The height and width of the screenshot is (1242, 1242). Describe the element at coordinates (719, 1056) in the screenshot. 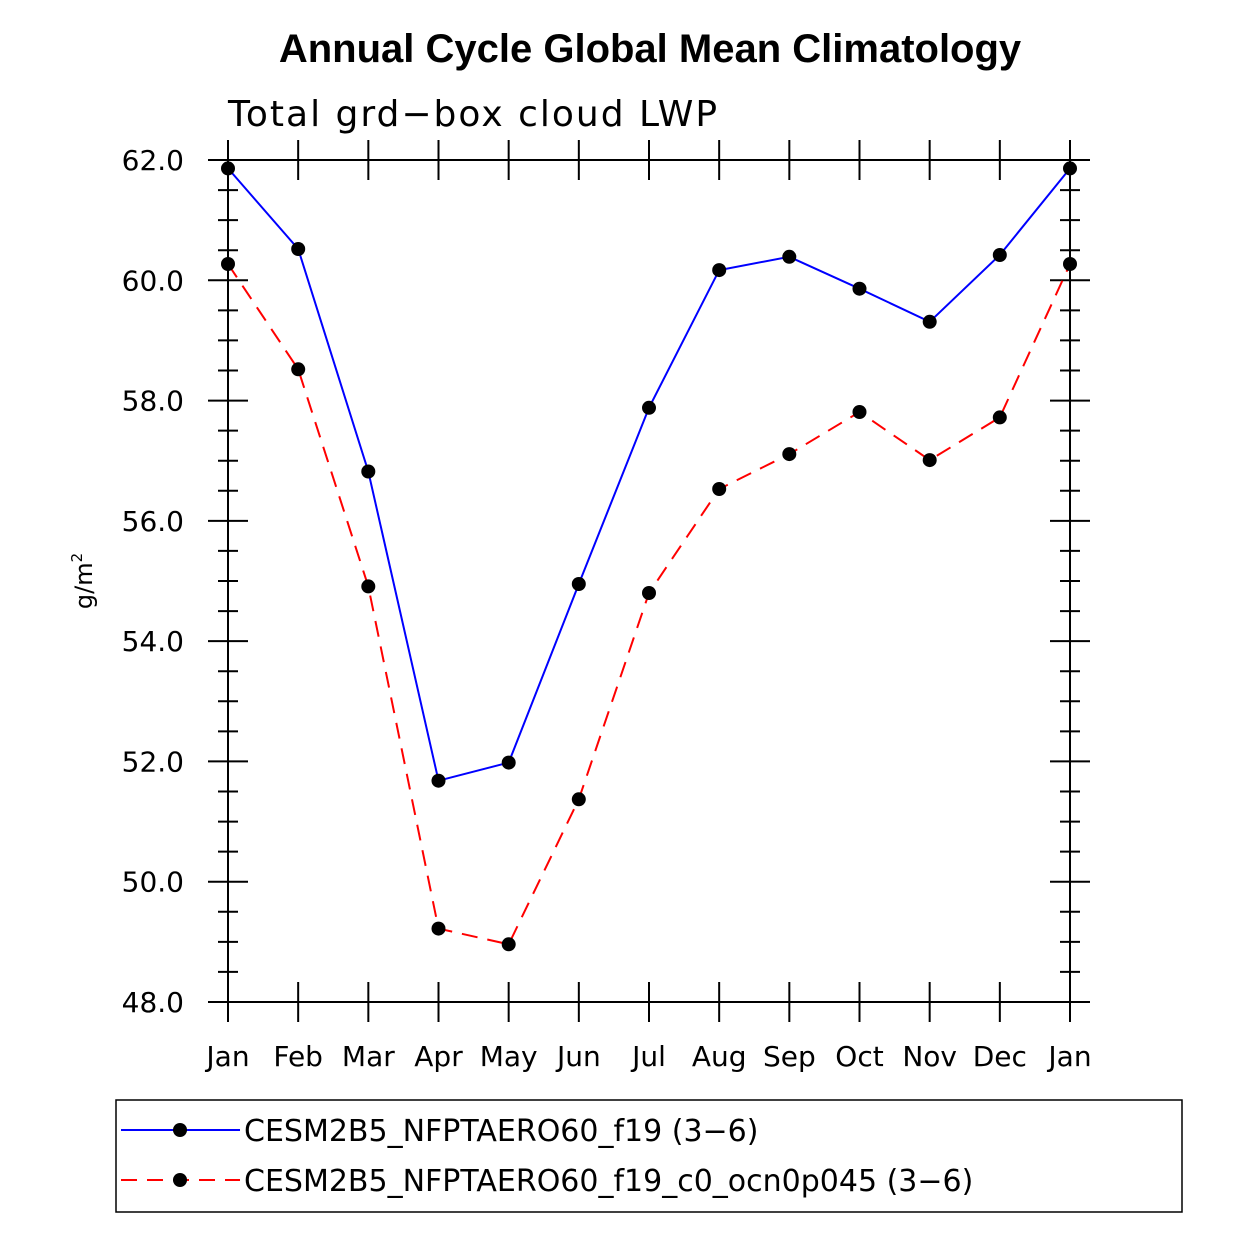

I see `x-tick-label: Aug` at that location.